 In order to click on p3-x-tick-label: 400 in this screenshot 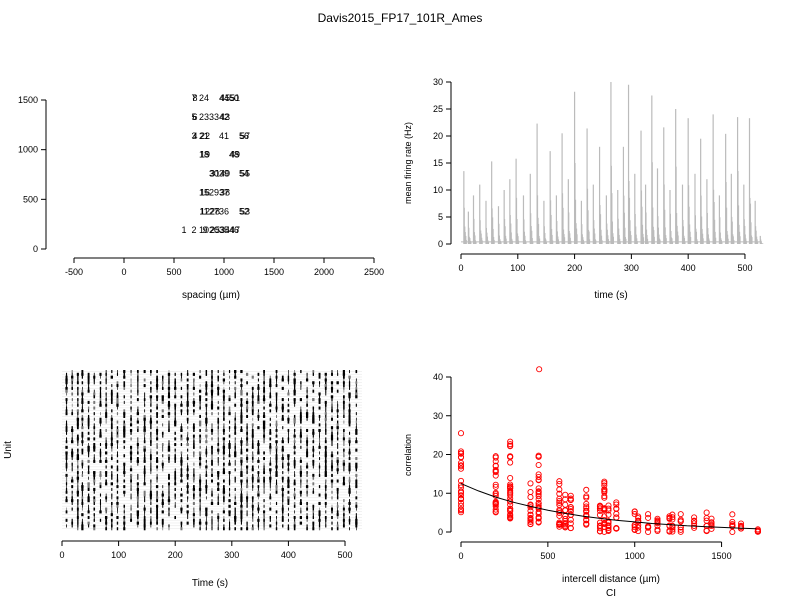, I will do `click(288, 555)`.